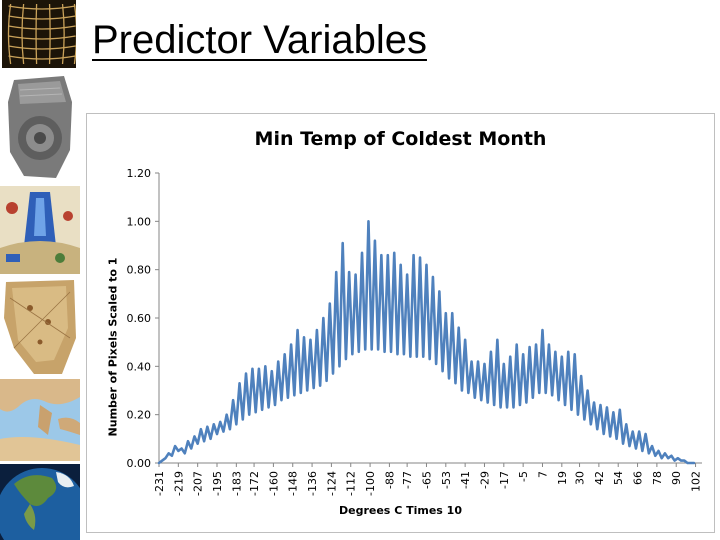 The width and height of the screenshot is (720, 540). I want to click on x-tick-label: -77, so click(407, 480).